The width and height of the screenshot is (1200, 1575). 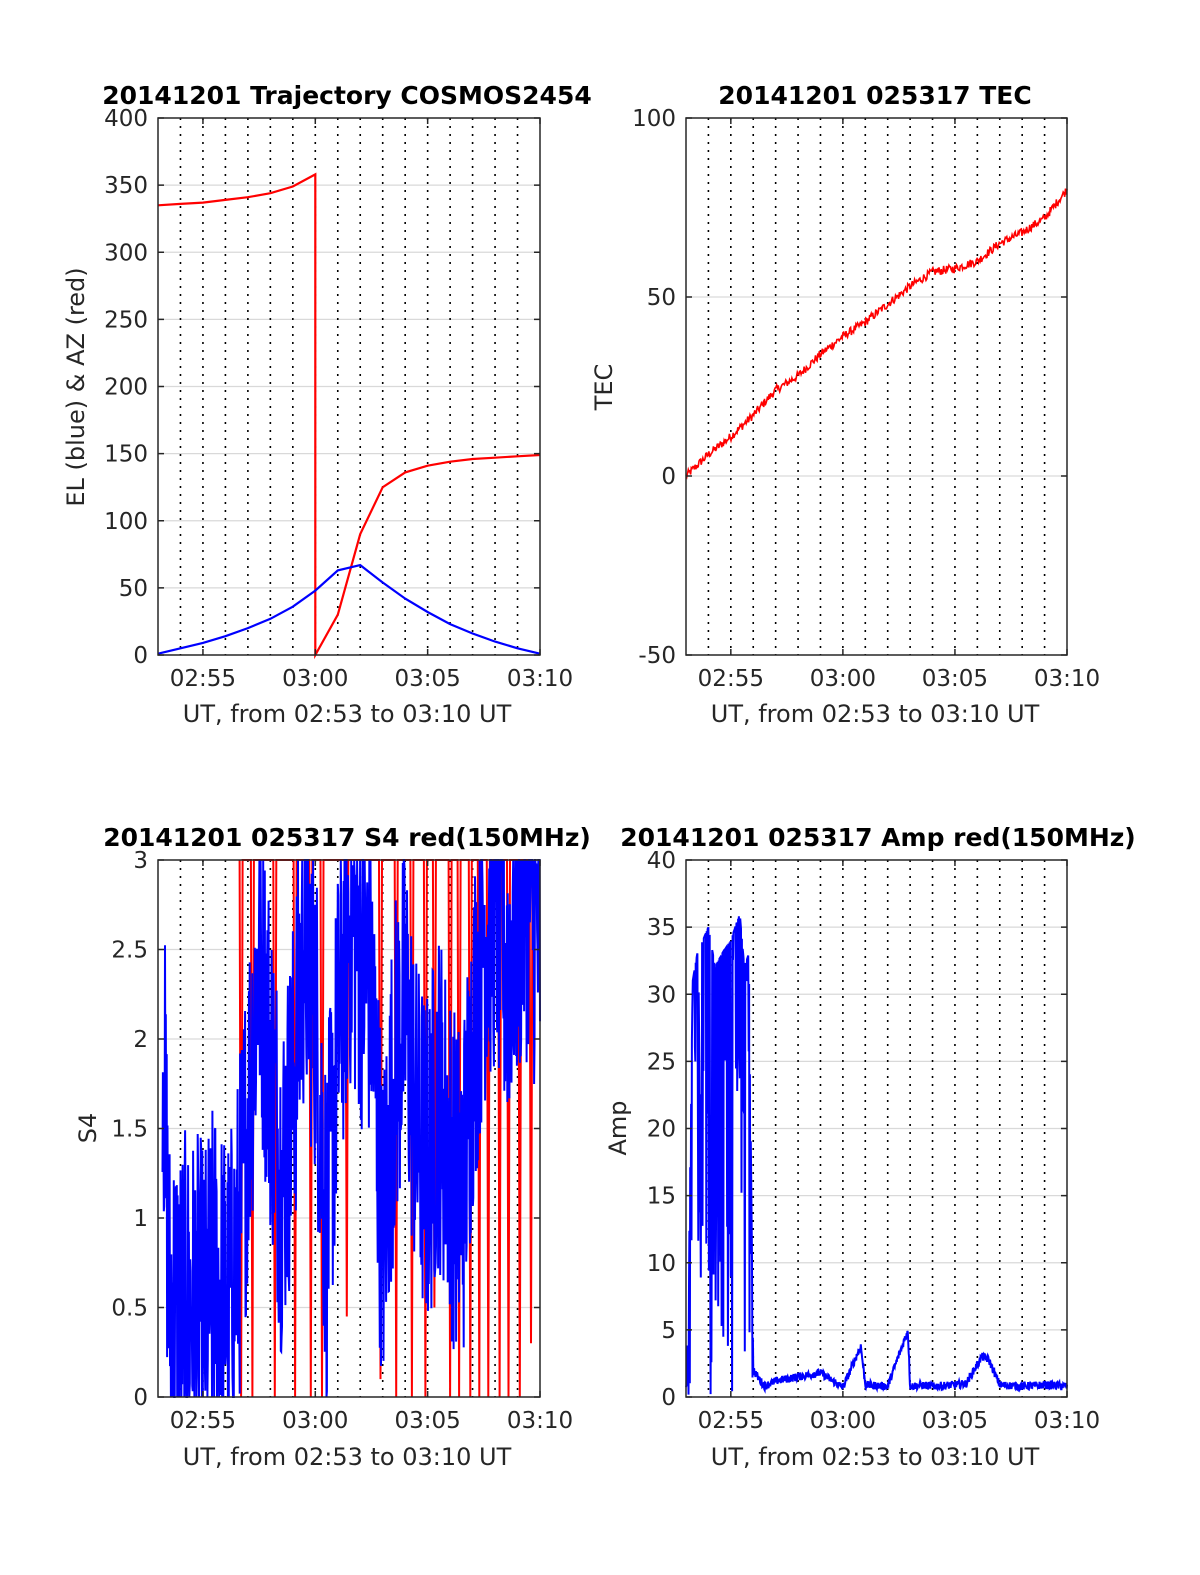 What do you see at coordinates (126, 388) in the screenshot?
I see `y-tick-label: 200` at bounding box center [126, 388].